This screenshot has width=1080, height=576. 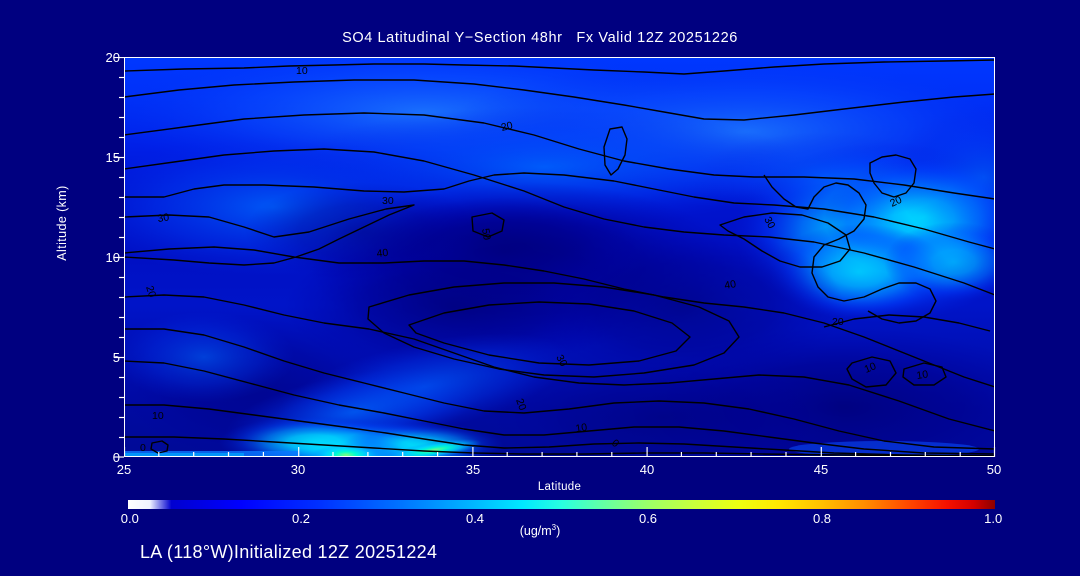 I want to click on x-tick-label: 50, so click(x=994, y=469).